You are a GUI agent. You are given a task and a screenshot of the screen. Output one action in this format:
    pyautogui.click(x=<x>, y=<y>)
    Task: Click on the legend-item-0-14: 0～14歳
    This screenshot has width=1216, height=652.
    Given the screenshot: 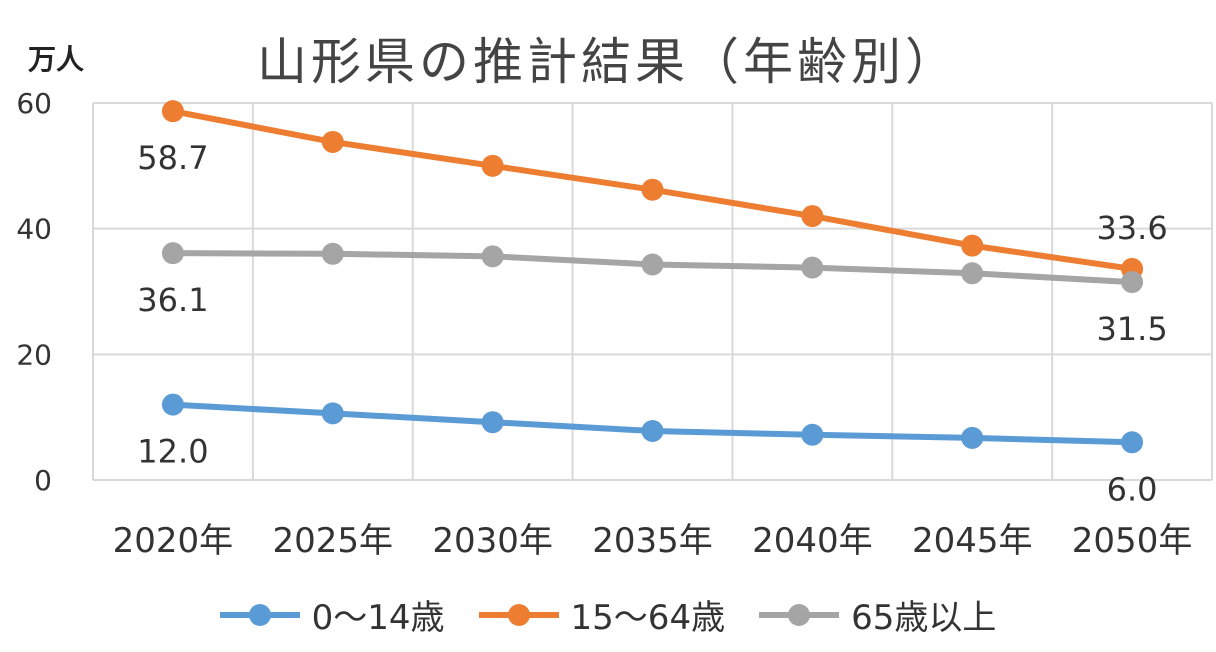 What is the action you would take?
    pyautogui.click(x=332, y=614)
    